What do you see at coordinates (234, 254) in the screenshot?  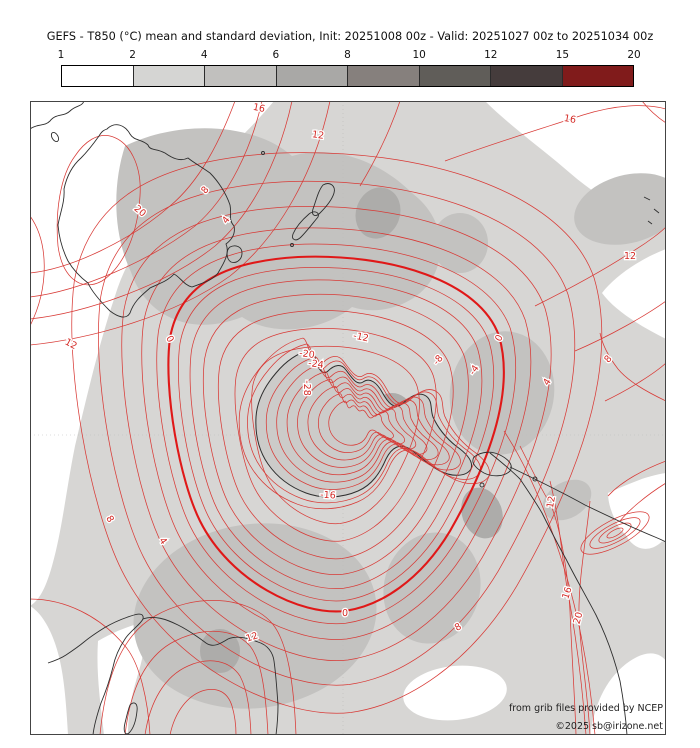 I see `coast-tasmania` at bounding box center [234, 254].